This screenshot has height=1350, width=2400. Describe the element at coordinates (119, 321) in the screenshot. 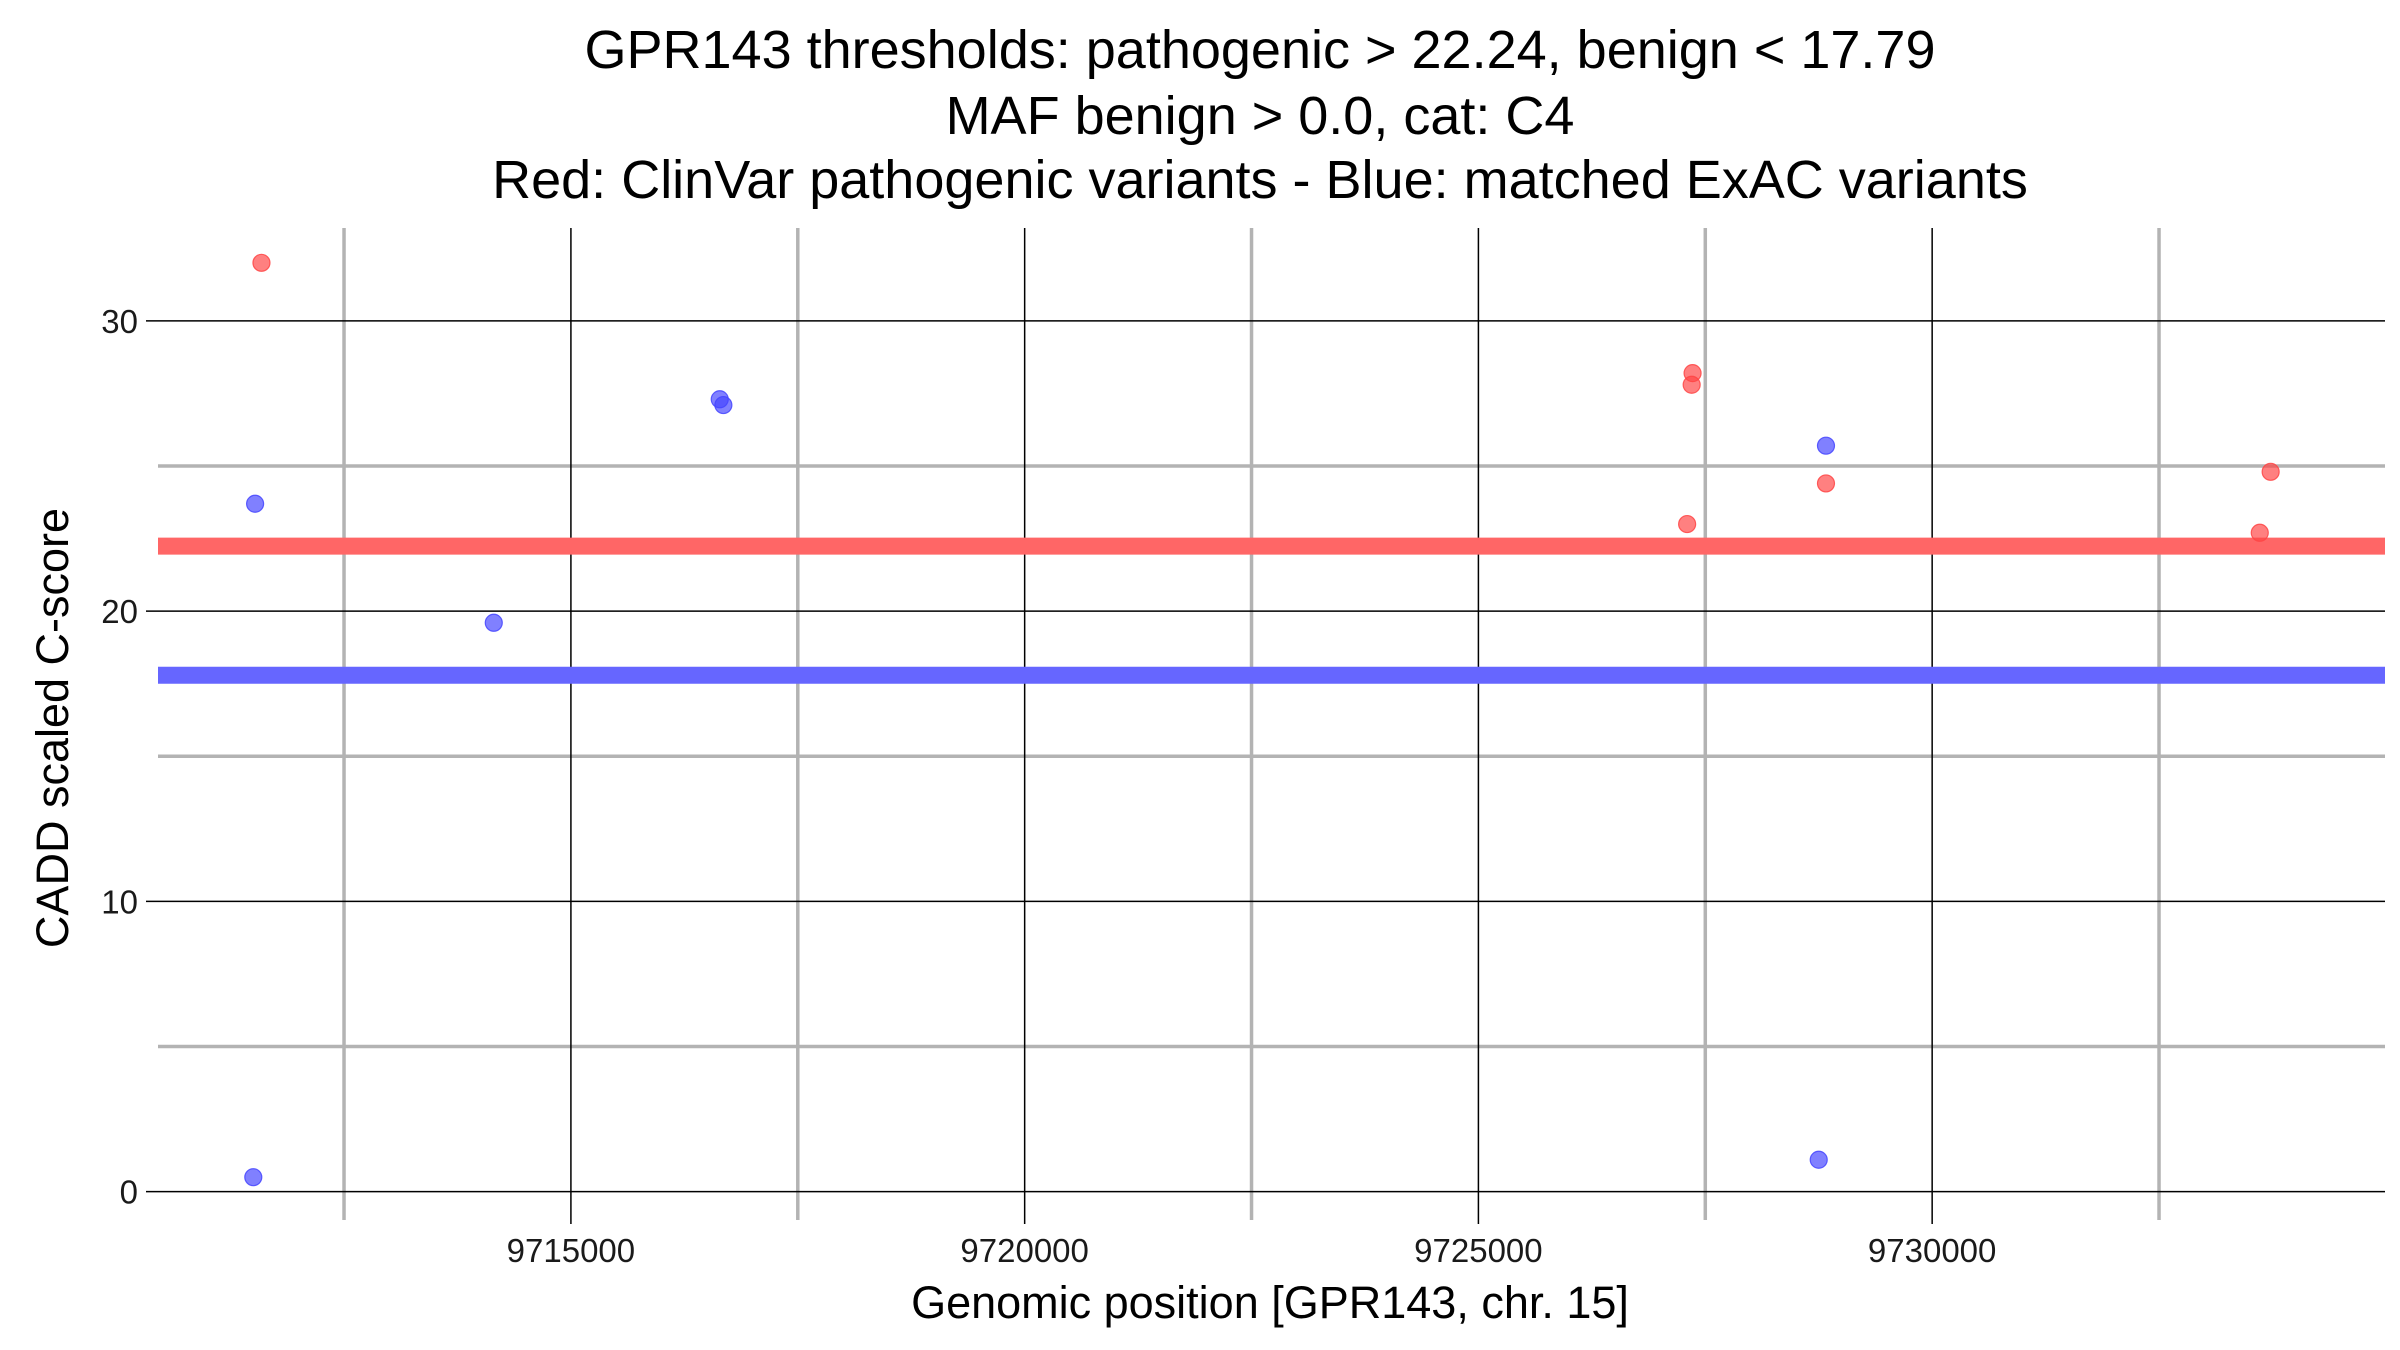

I see `y-tick-label: 30` at that location.